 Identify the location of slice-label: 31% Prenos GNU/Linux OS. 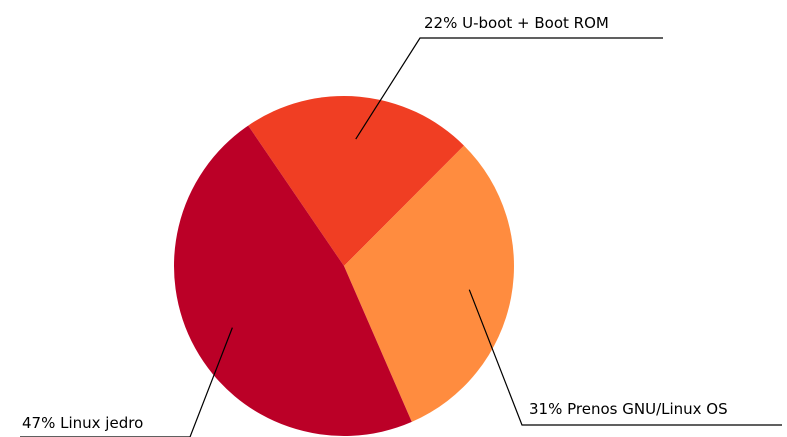
(628, 409).